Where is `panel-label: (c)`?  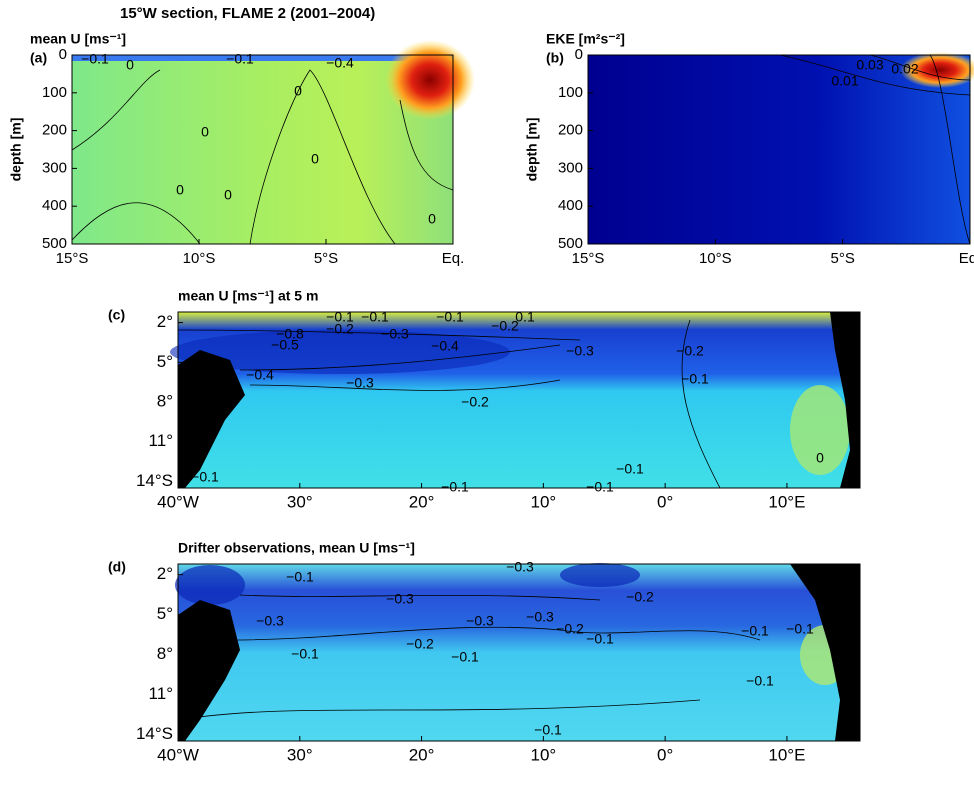 panel-label: (c) is located at coordinates (116, 315).